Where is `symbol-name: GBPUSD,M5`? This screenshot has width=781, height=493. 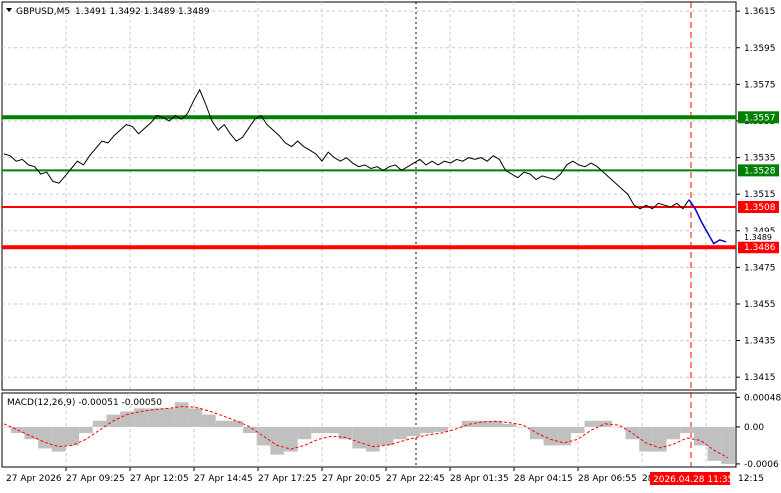 symbol-name: GBPUSD,M5 is located at coordinates (43, 12).